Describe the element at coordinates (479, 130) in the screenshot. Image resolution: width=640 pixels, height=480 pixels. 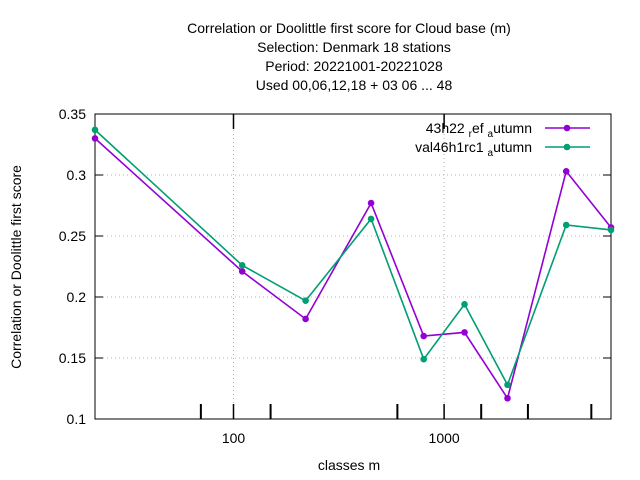
I see `legend-label: 43h22 ref autumn` at that location.